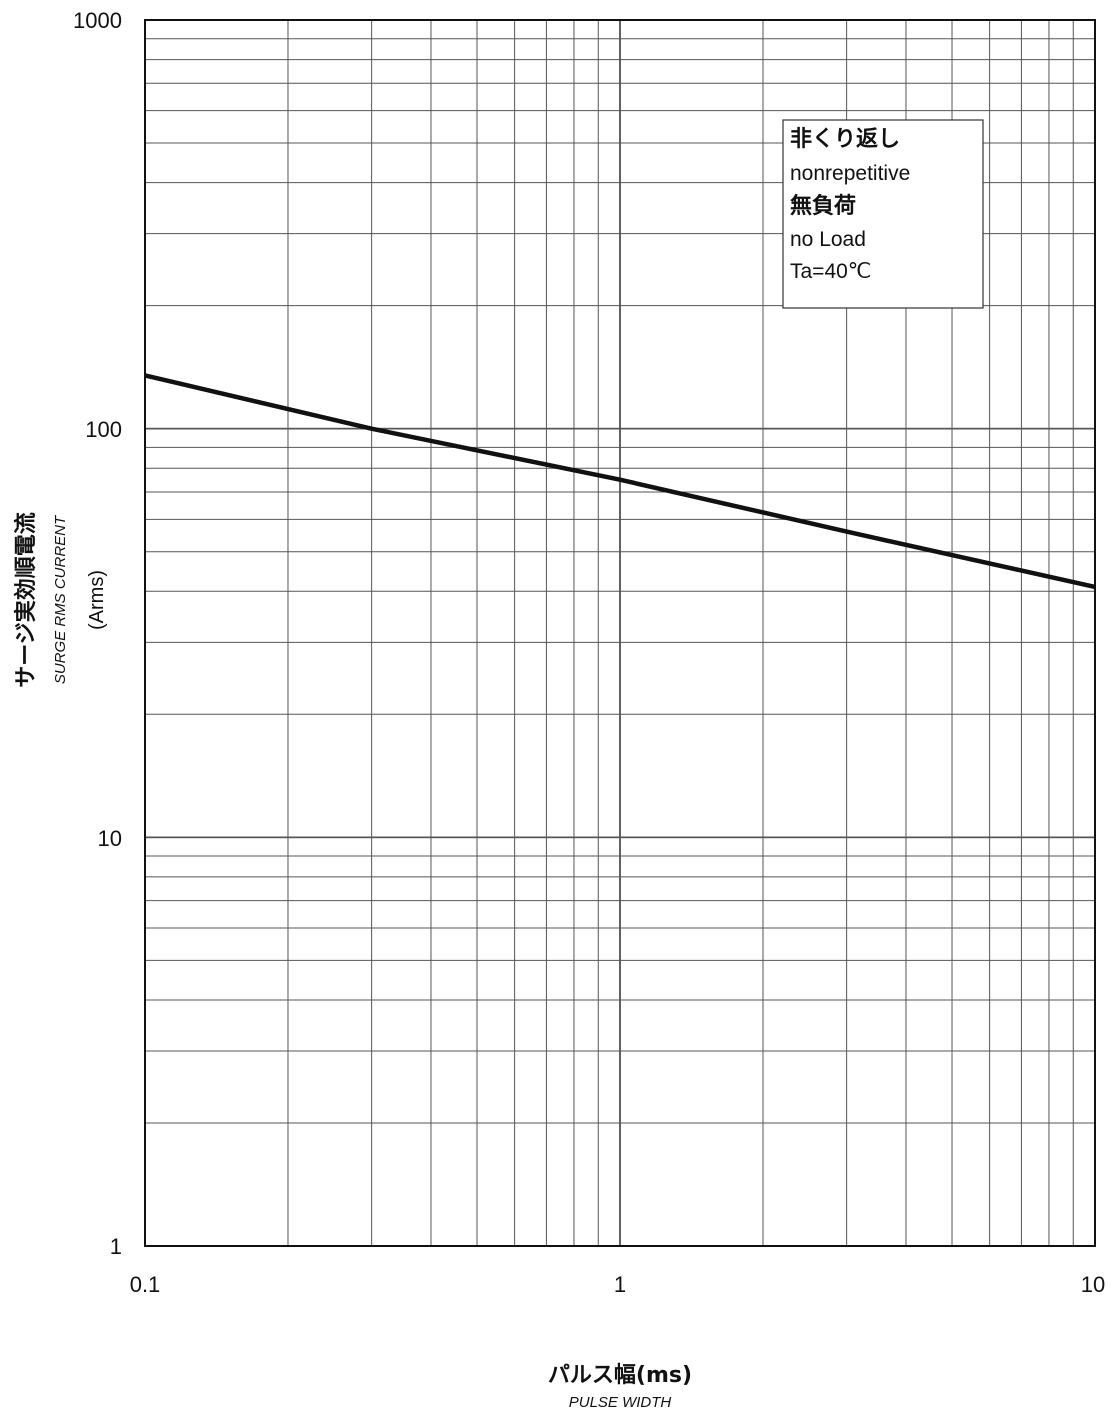 The height and width of the screenshot is (1420, 1115). I want to click on series-layer, so click(620, 481).